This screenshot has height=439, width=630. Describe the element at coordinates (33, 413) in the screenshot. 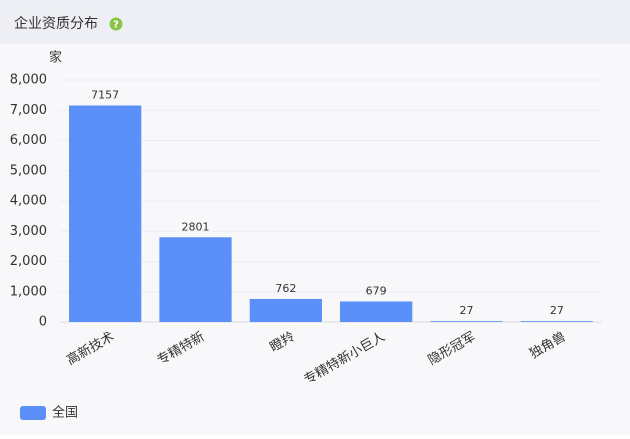

I see `legend-swatch` at that location.